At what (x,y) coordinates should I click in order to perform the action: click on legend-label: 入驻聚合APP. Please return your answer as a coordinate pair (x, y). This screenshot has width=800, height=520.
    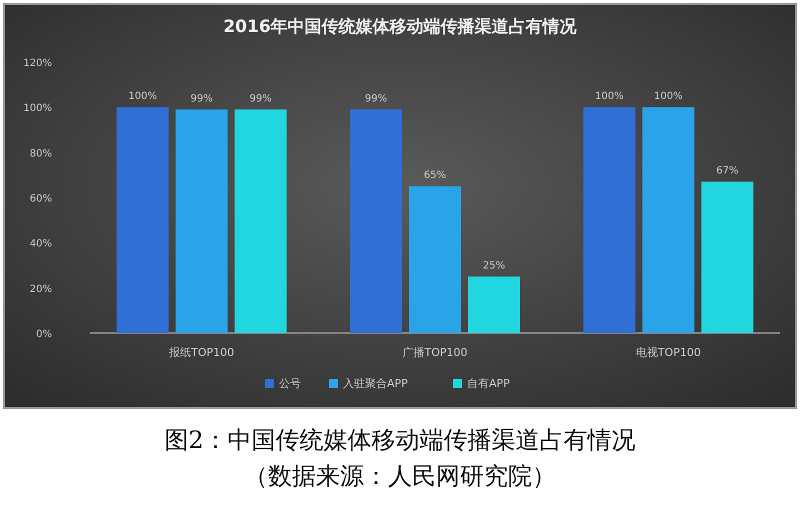
    Looking at the image, I should click on (375, 383).